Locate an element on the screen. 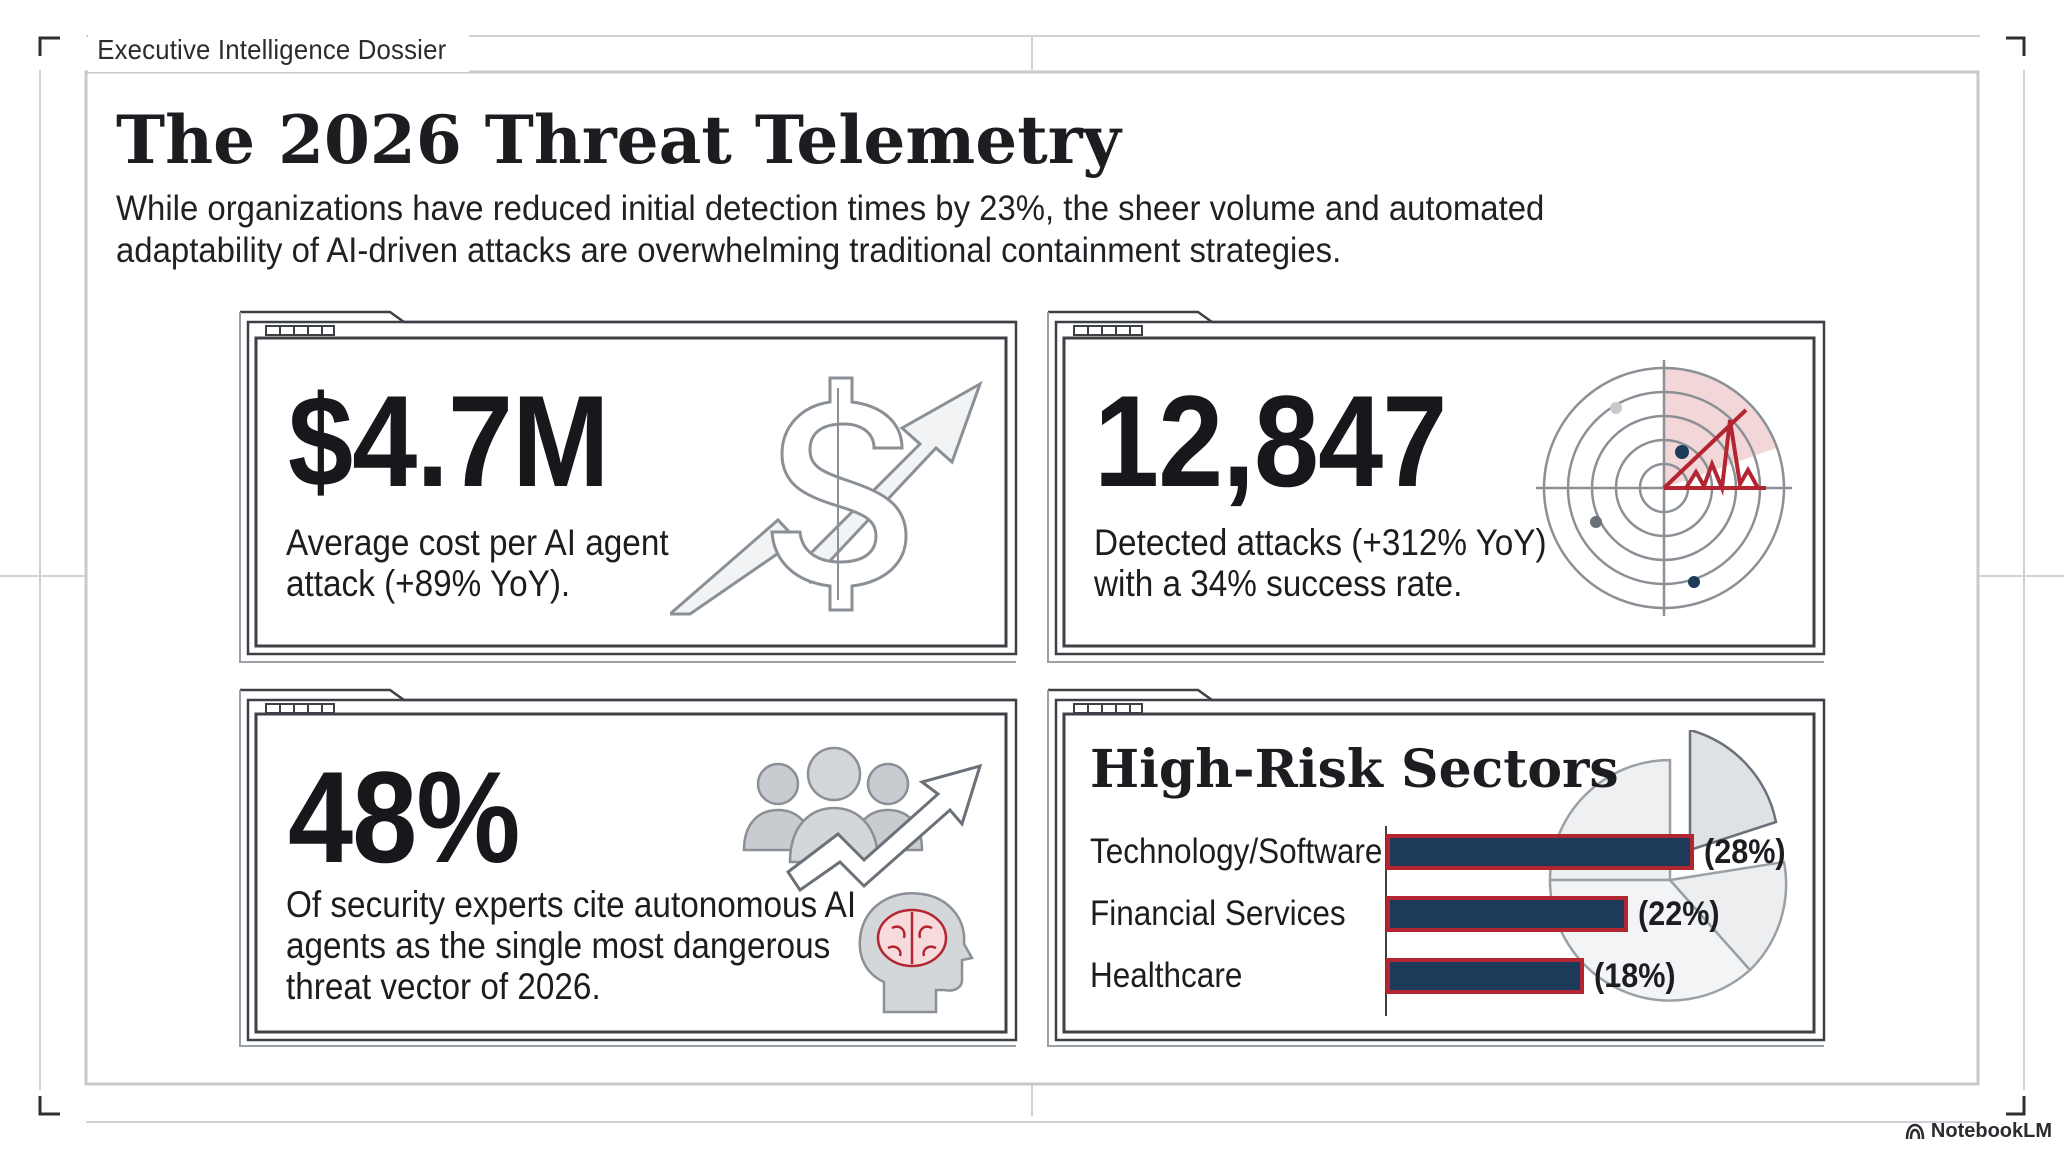 This screenshot has height=1152, width=2064. brand-label: NotebookLM is located at coordinates (1991, 1131).